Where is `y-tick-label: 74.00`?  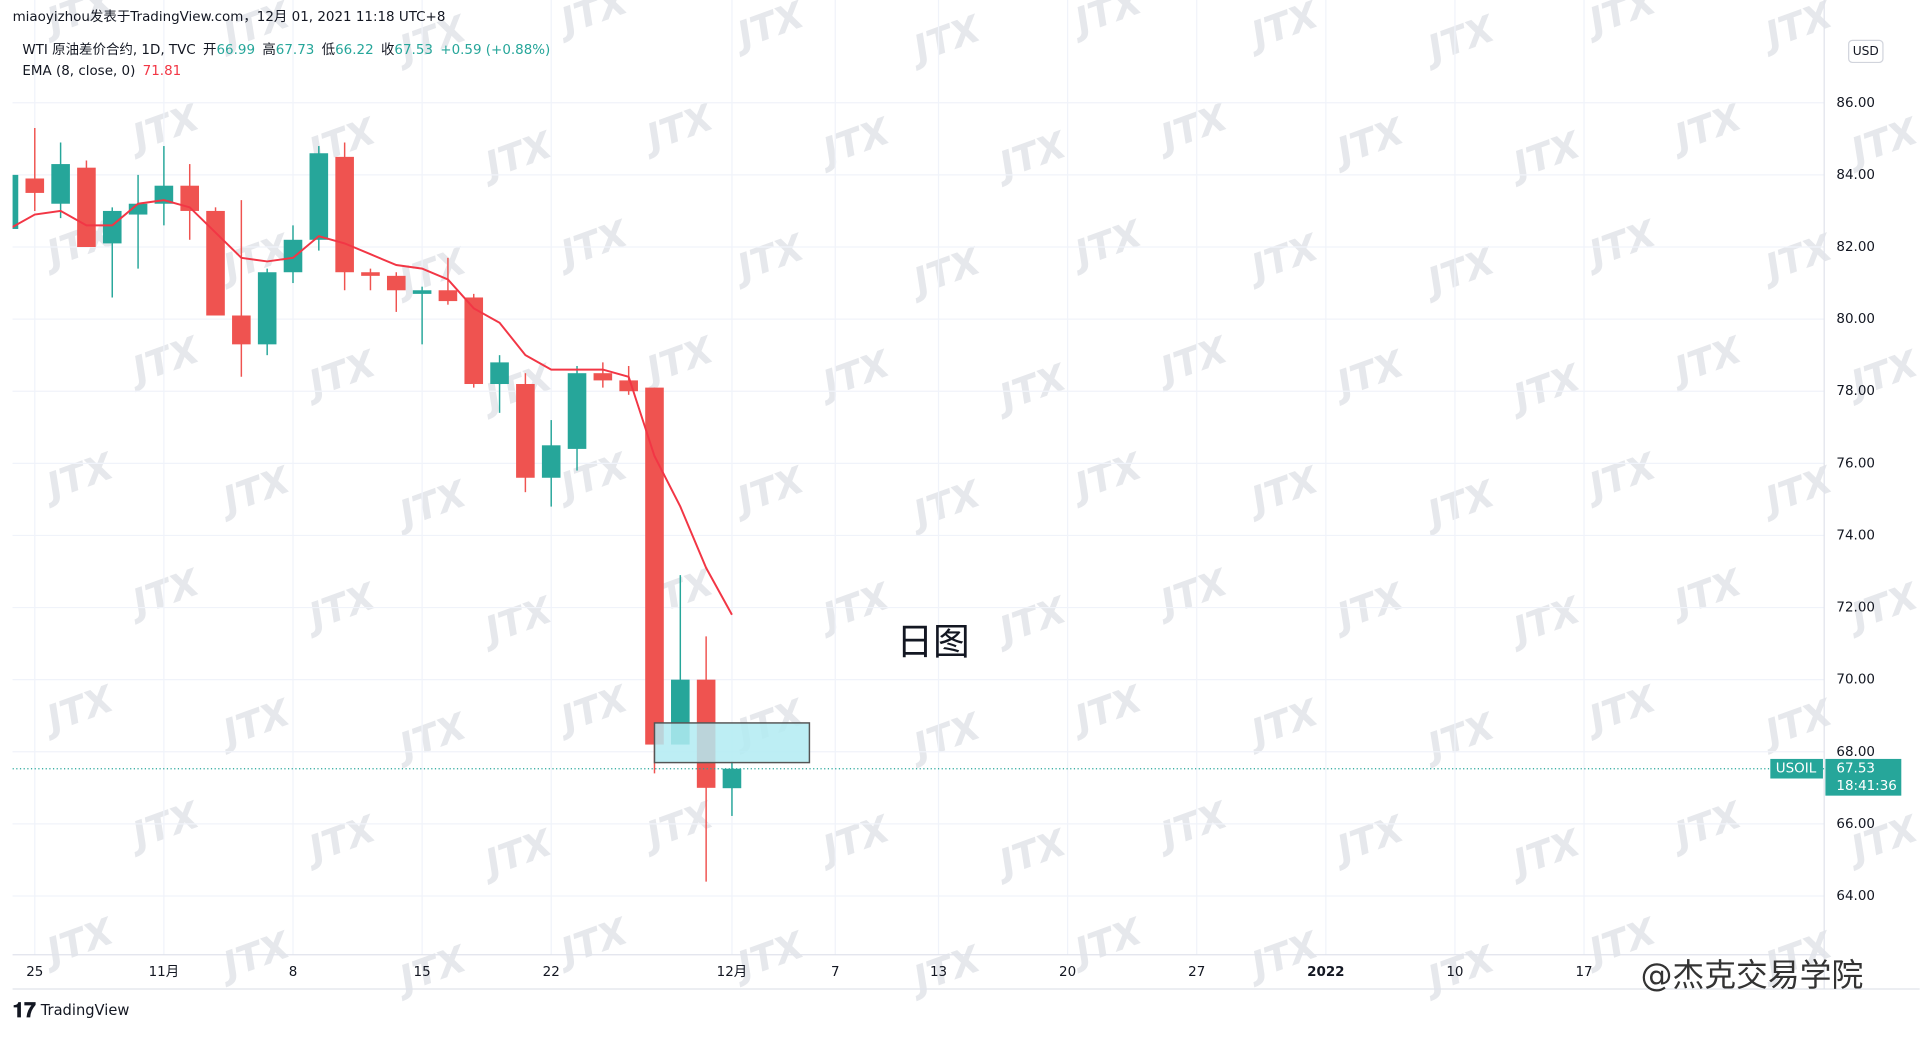
y-tick-label: 74.00 is located at coordinates (1855, 535).